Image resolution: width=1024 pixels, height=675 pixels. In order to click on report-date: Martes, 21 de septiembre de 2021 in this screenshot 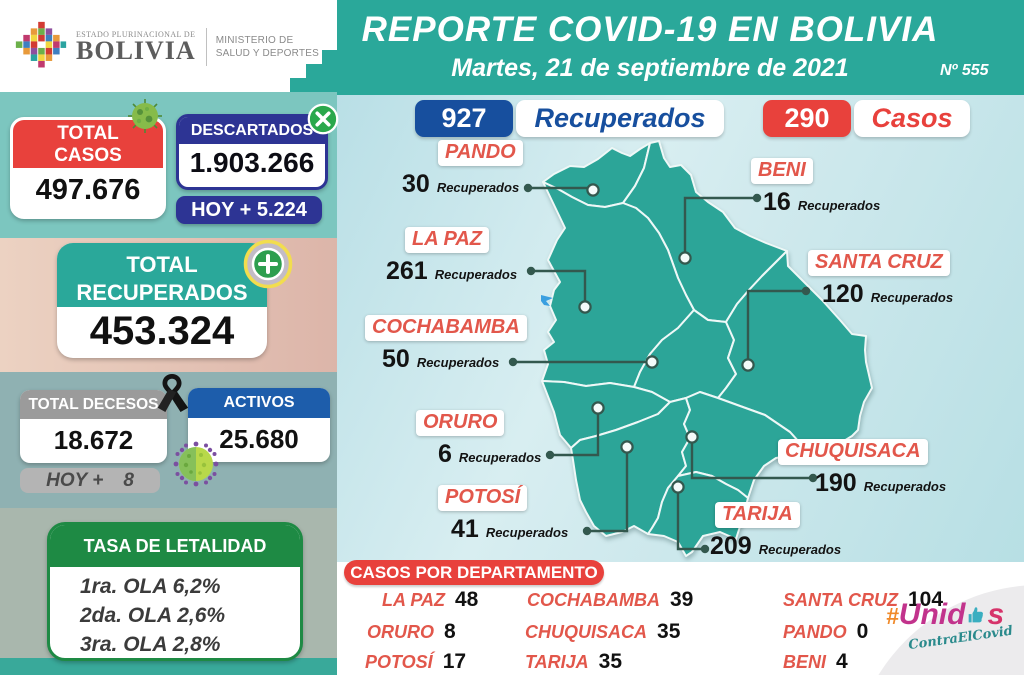, I will do `click(650, 68)`.